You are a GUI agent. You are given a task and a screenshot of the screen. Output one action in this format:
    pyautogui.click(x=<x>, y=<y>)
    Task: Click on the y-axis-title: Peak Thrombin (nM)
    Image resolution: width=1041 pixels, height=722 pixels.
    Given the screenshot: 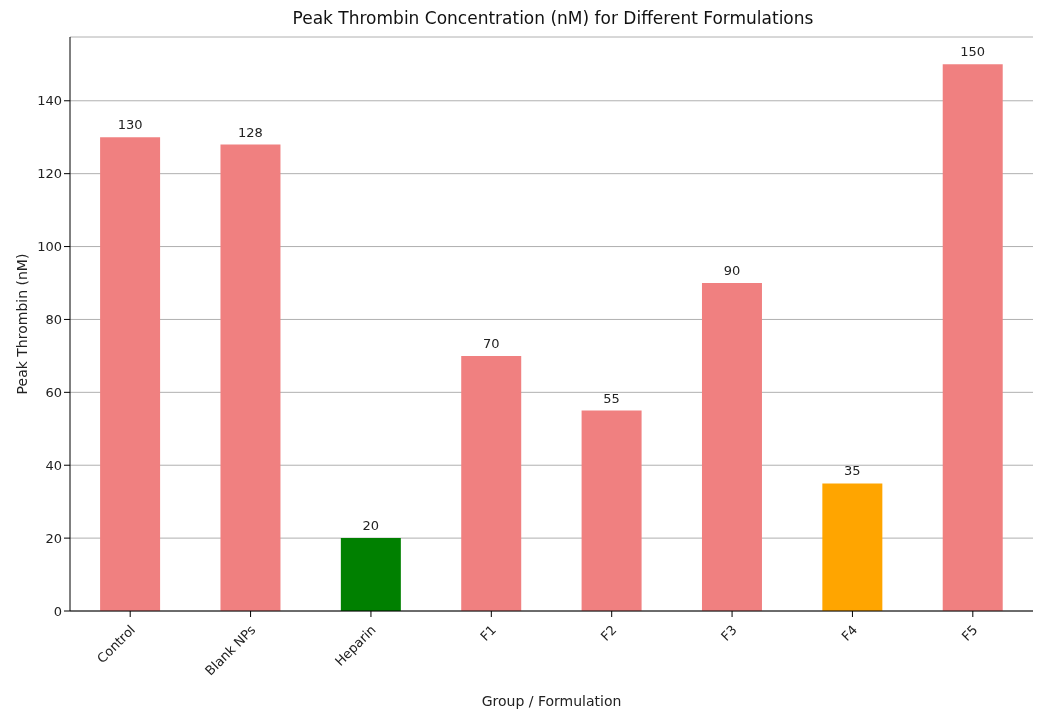 What is the action you would take?
    pyautogui.click(x=21, y=324)
    